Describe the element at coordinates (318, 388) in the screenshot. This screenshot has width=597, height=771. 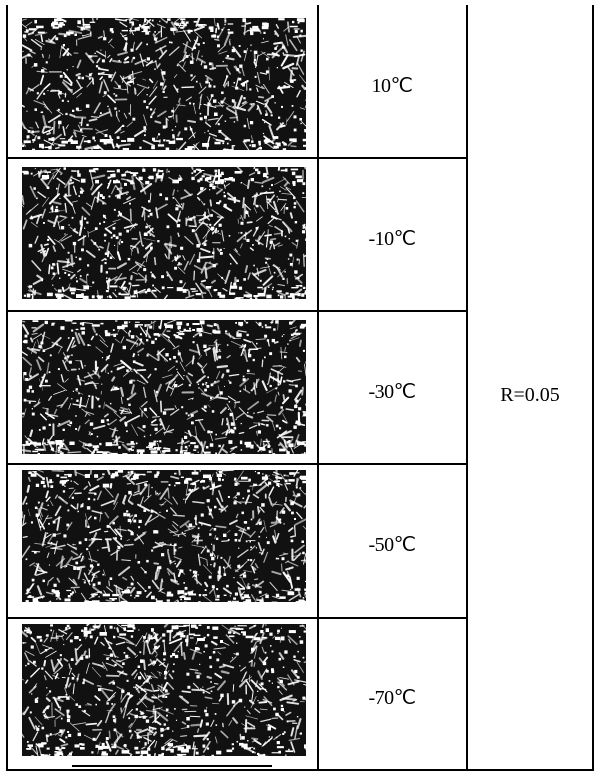
I see `table-divider-image` at that location.